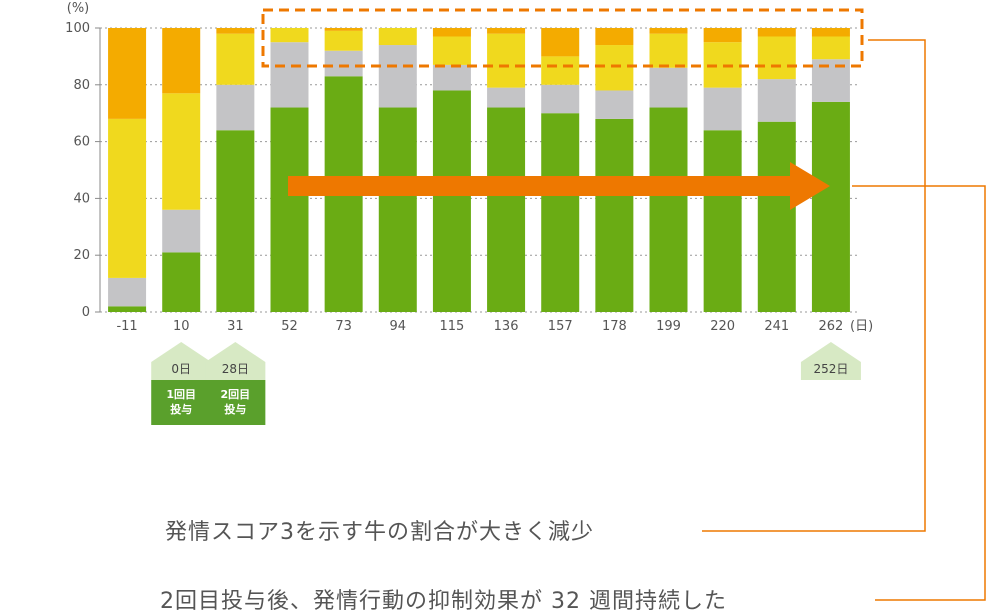 The height and width of the screenshot is (612, 990). I want to click on y-tick-label: 100, so click(77, 28).